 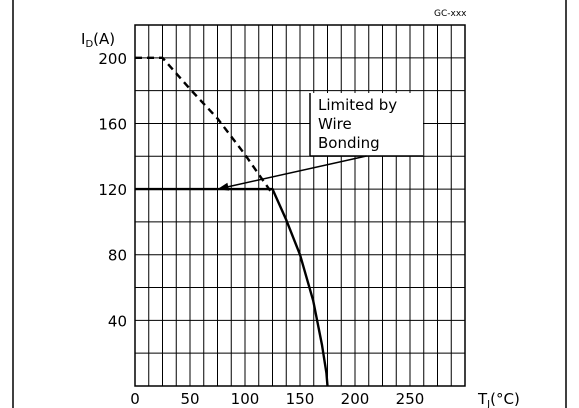 I want to click on x-axis-label-subscript: J, so click(x=488, y=403).